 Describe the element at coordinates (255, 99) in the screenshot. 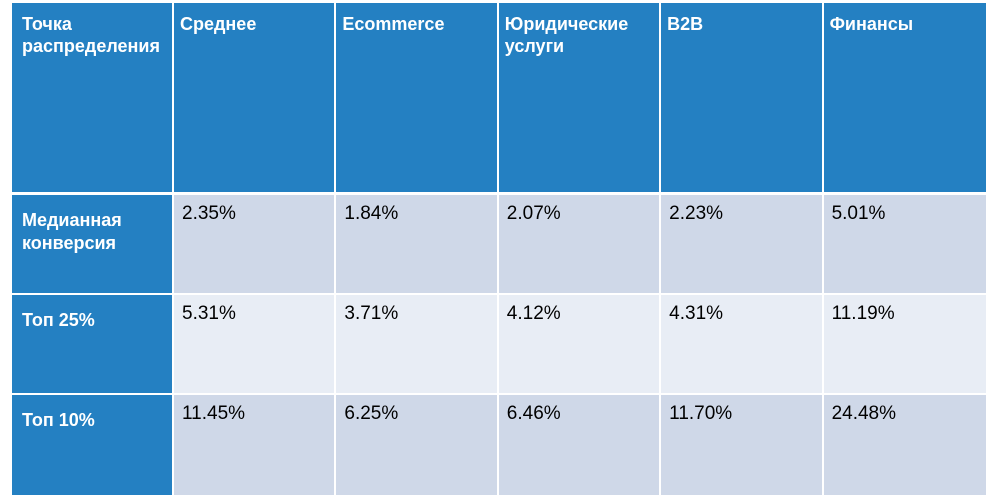

I see `header-average: Среднее` at that location.